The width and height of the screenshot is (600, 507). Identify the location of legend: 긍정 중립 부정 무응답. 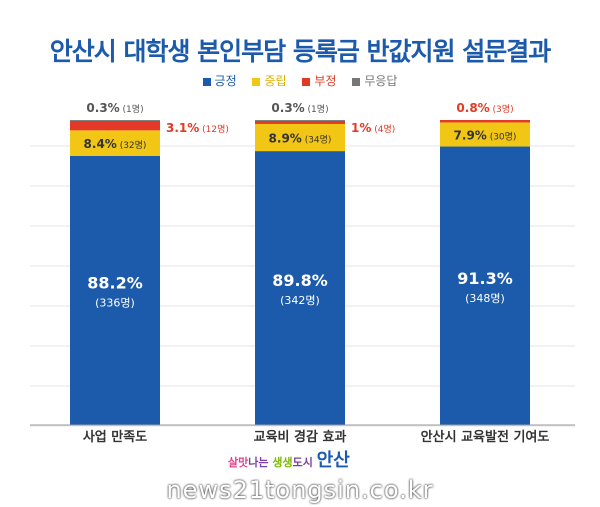
(300, 80).